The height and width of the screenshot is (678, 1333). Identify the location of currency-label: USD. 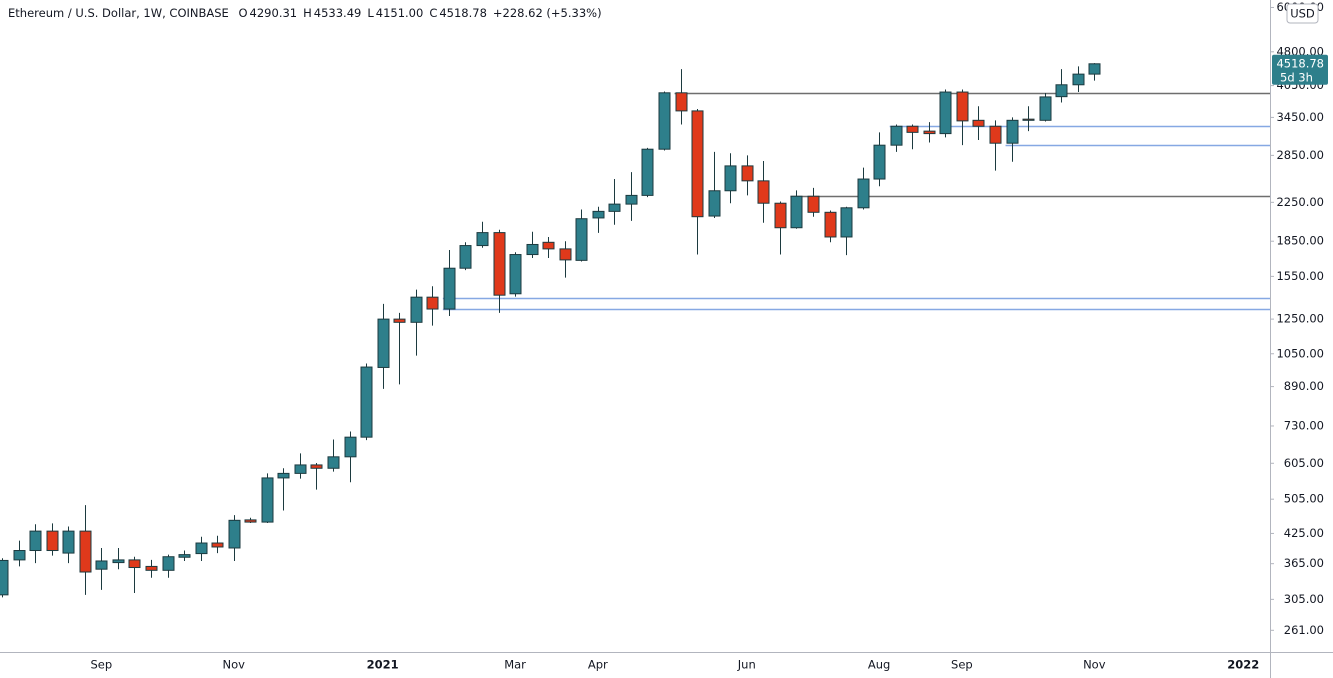
(1302, 14).